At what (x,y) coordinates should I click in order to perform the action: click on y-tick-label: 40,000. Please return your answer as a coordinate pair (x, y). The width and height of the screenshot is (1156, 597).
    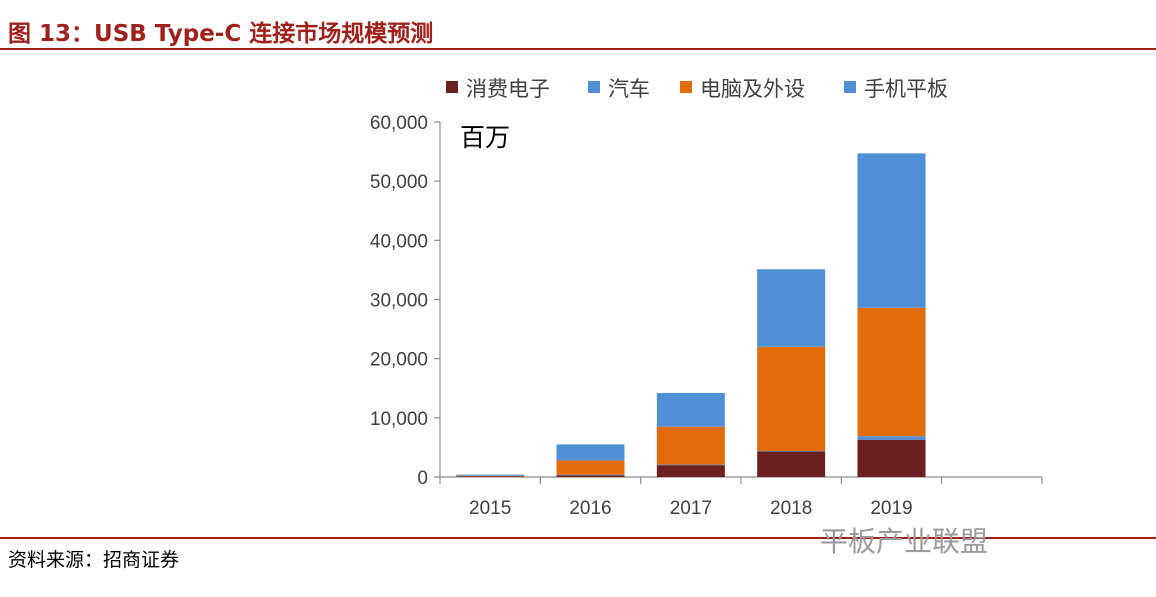
    Looking at the image, I should click on (399, 241).